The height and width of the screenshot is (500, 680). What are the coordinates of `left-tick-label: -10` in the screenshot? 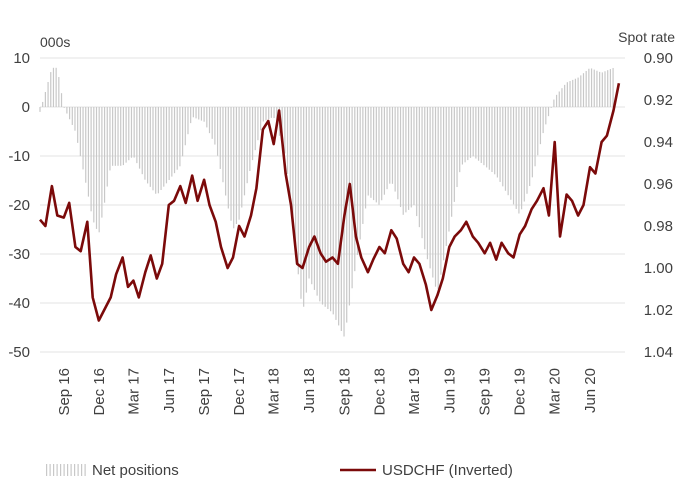 It's located at (19, 156).